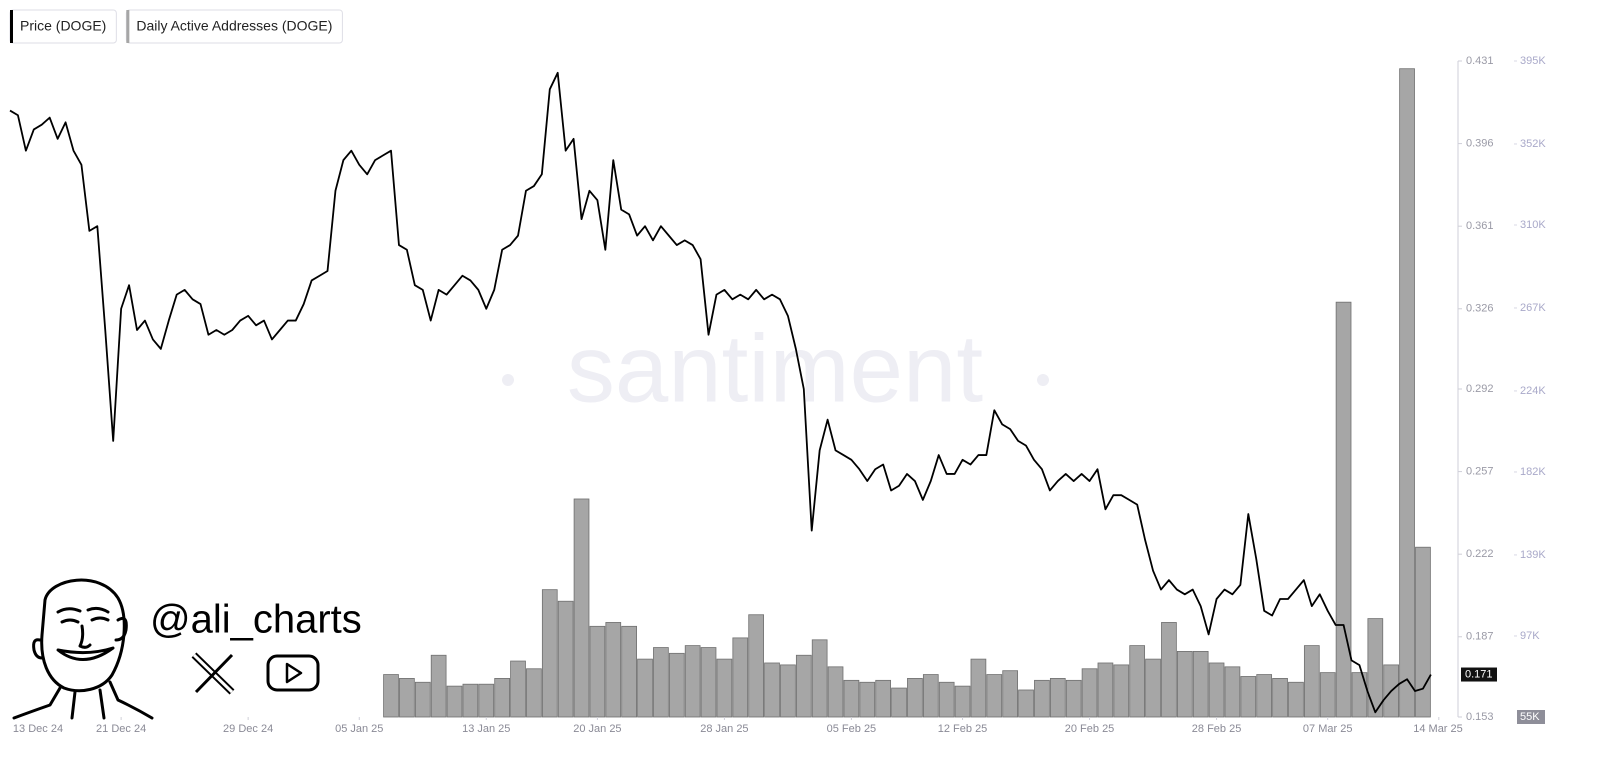 This screenshot has width=1600, height=764. I want to click on y-tick-label: 0.431, so click(1480, 61).